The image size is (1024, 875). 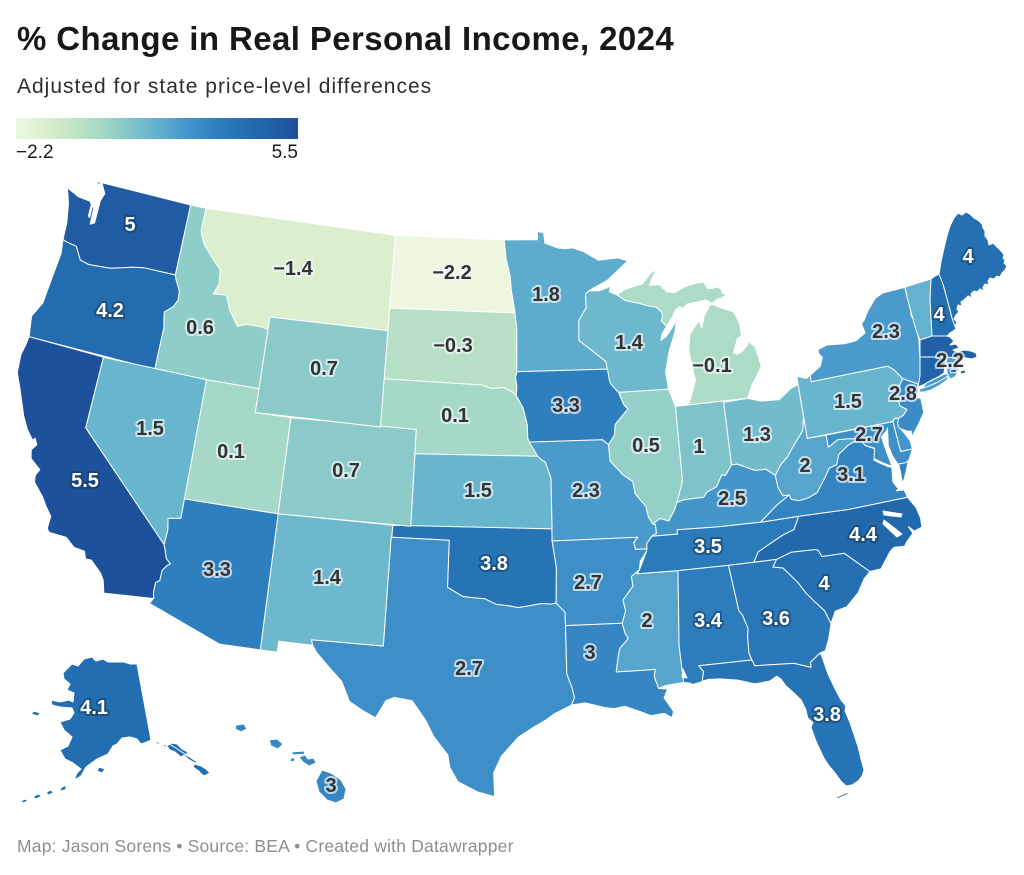 What do you see at coordinates (863, 535) in the screenshot?
I see `svg-text: 4.4` at bounding box center [863, 535].